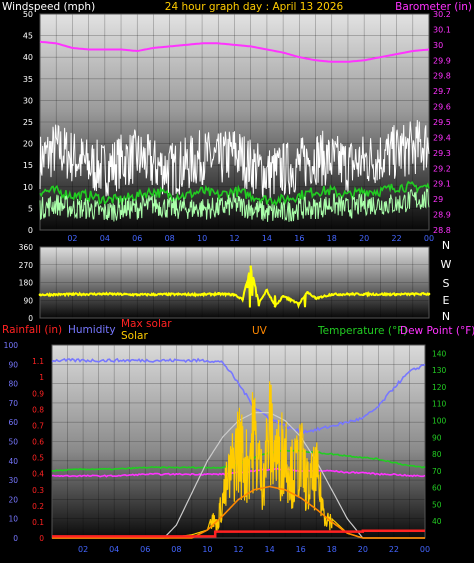  Describe the element at coordinates (38, 442) in the screenshot. I see `rainfall-y-tick: 0.6` at that location.